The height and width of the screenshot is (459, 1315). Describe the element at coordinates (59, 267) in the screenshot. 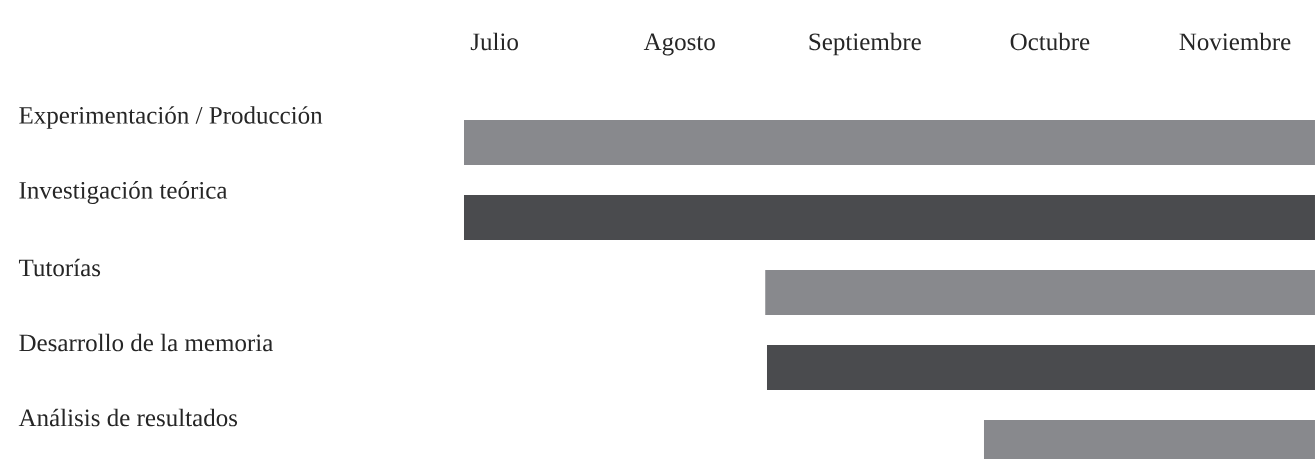

I see `y-tick-label: Tutorías` at that location.